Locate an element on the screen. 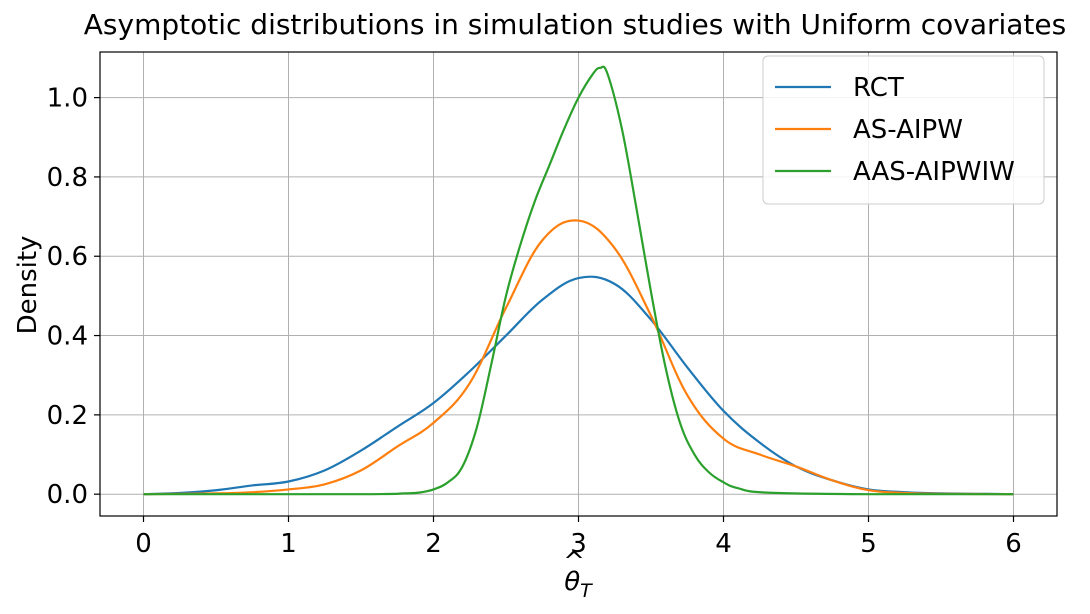 The height and width of the screenshot is (614, 1090). x-tick-label: 1 is located at coordinates (288, 544).